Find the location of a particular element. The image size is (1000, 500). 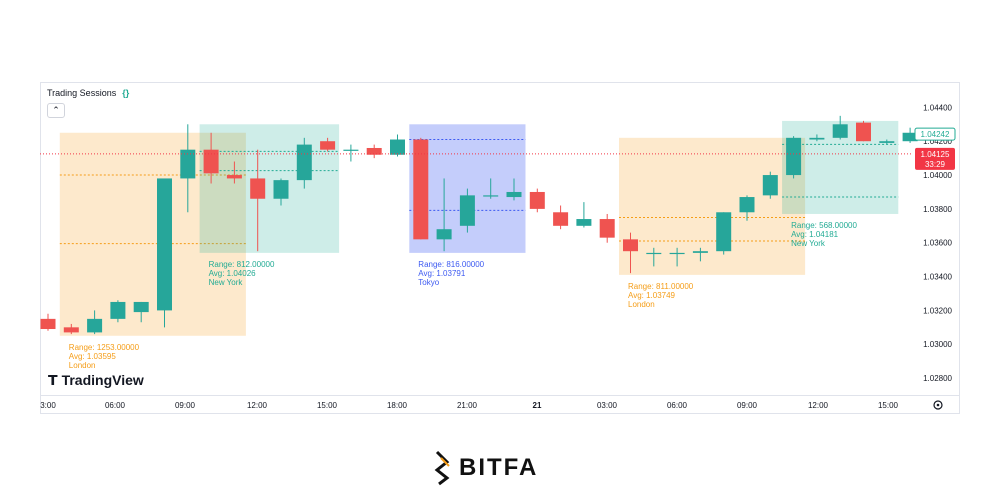

session-range-label: Range: 568.00000 is located at coordinates (824, 225).